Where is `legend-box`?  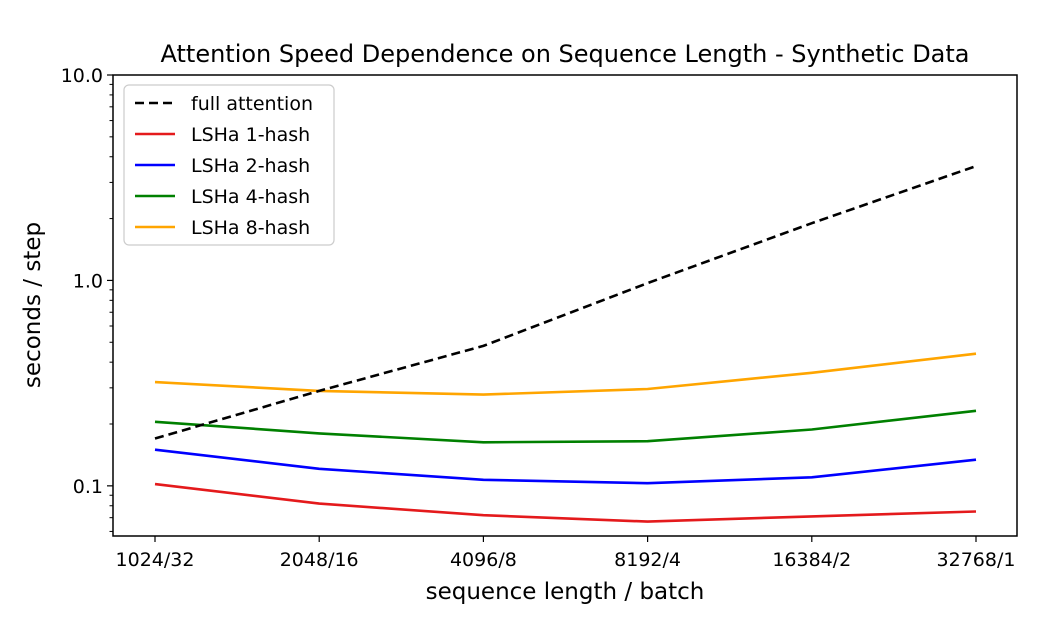
legend-box is located at coordinates (229, 165).